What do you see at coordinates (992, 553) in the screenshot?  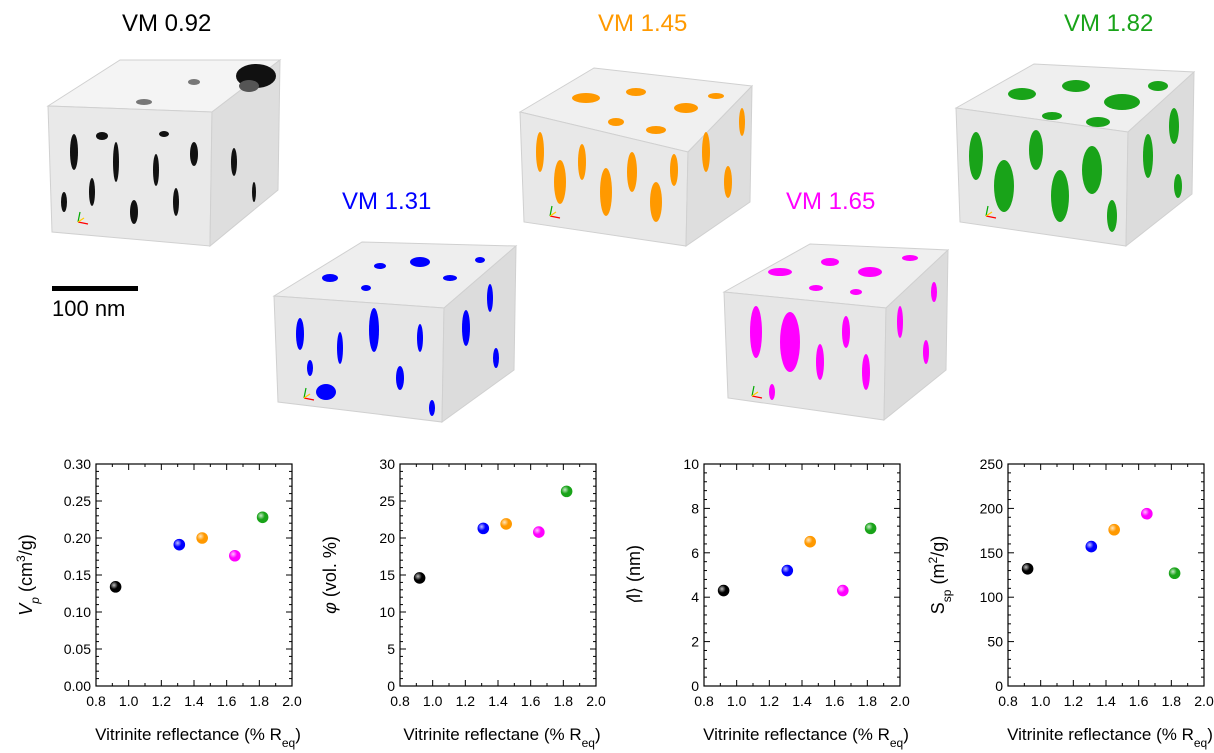 I see `y-tick-label: 150` at bounding box center [992, 553].